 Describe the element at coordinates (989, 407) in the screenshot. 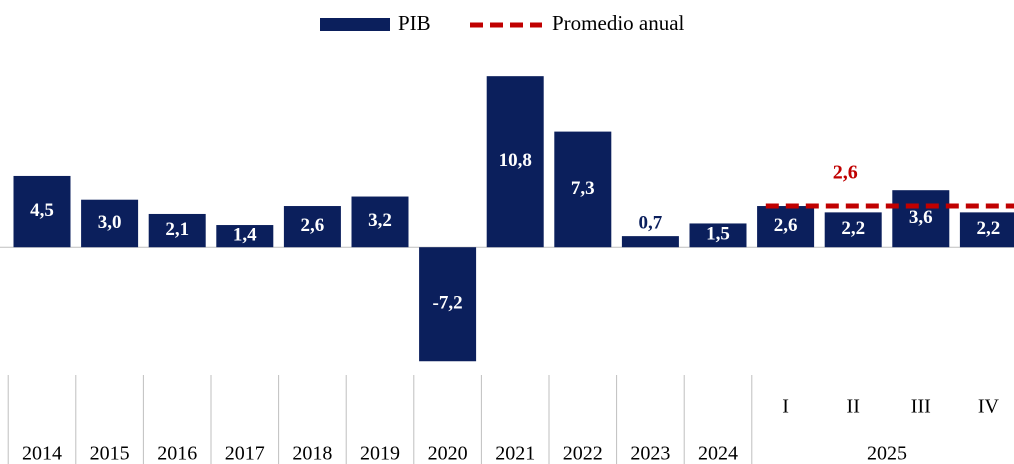

I see `x-tick-label: IV` at that location.